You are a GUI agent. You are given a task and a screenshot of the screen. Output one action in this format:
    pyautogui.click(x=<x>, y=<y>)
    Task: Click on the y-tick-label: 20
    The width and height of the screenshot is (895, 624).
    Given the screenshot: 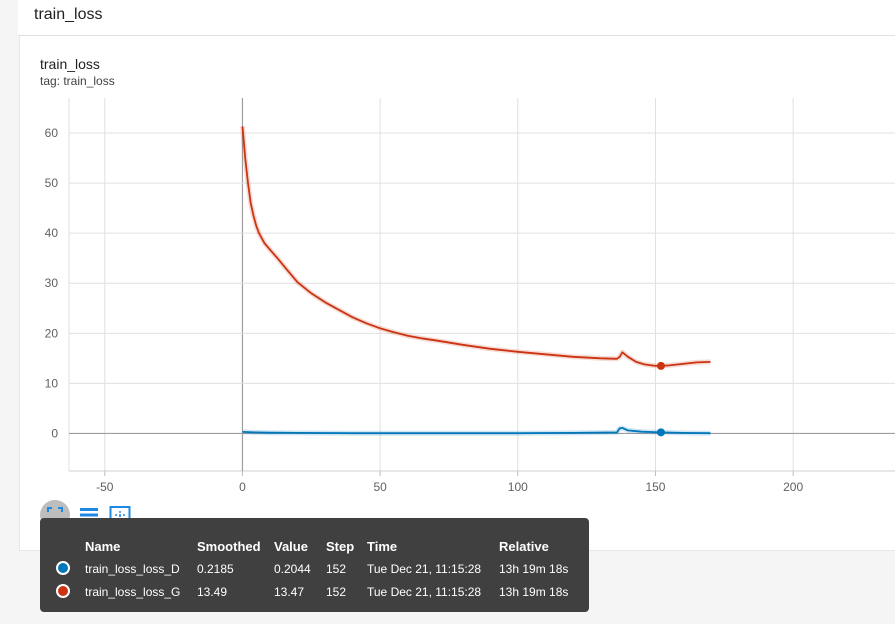 What is the action you would take?
    pyautogui.click(x=52, y=333)
    